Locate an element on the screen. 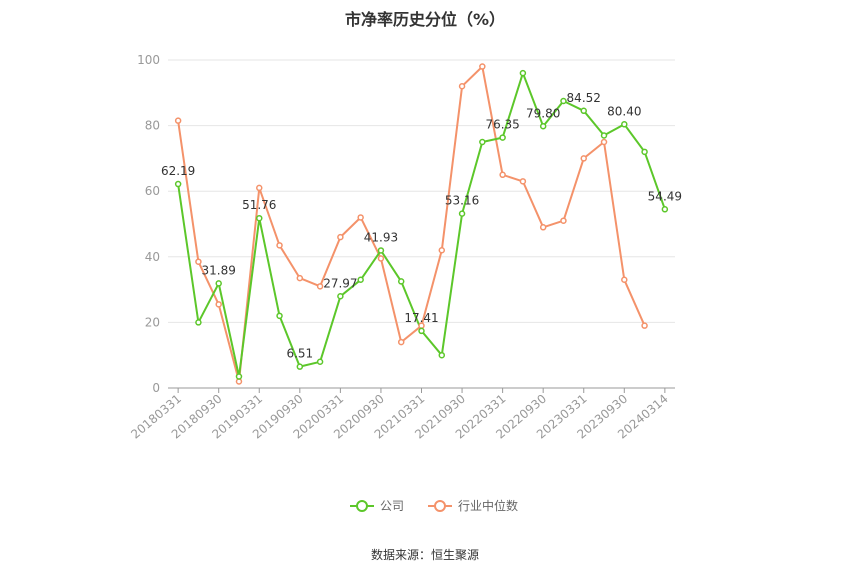  data-label: 6.51 is located at coordinates (299, 354).